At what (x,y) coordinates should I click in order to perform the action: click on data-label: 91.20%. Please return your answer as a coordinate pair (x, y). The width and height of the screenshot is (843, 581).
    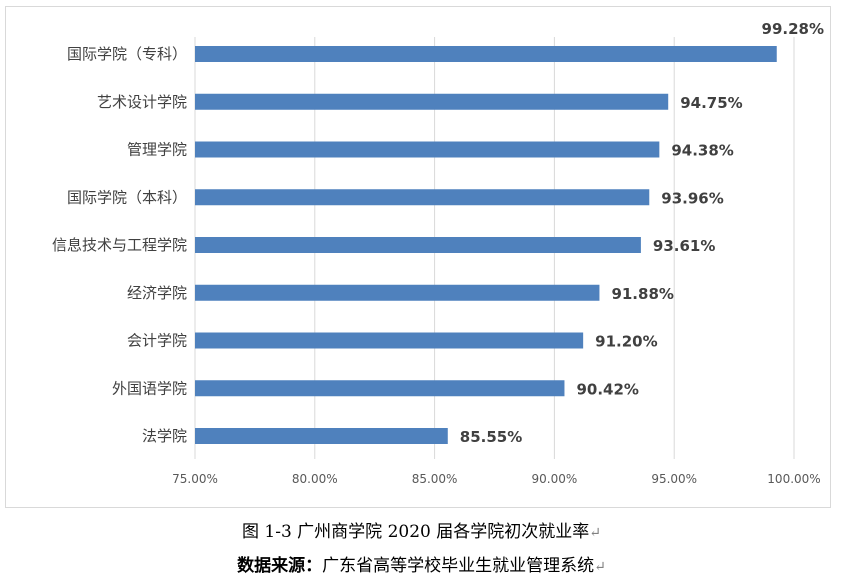
    Looking at the image, I should click on (626, 342).